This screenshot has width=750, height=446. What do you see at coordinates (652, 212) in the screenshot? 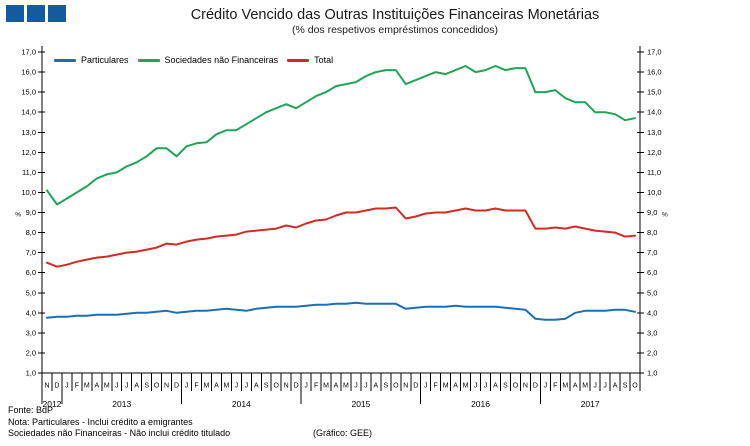
I see `y-tick-label-right: 9,0` at bounding box center [652, 212].